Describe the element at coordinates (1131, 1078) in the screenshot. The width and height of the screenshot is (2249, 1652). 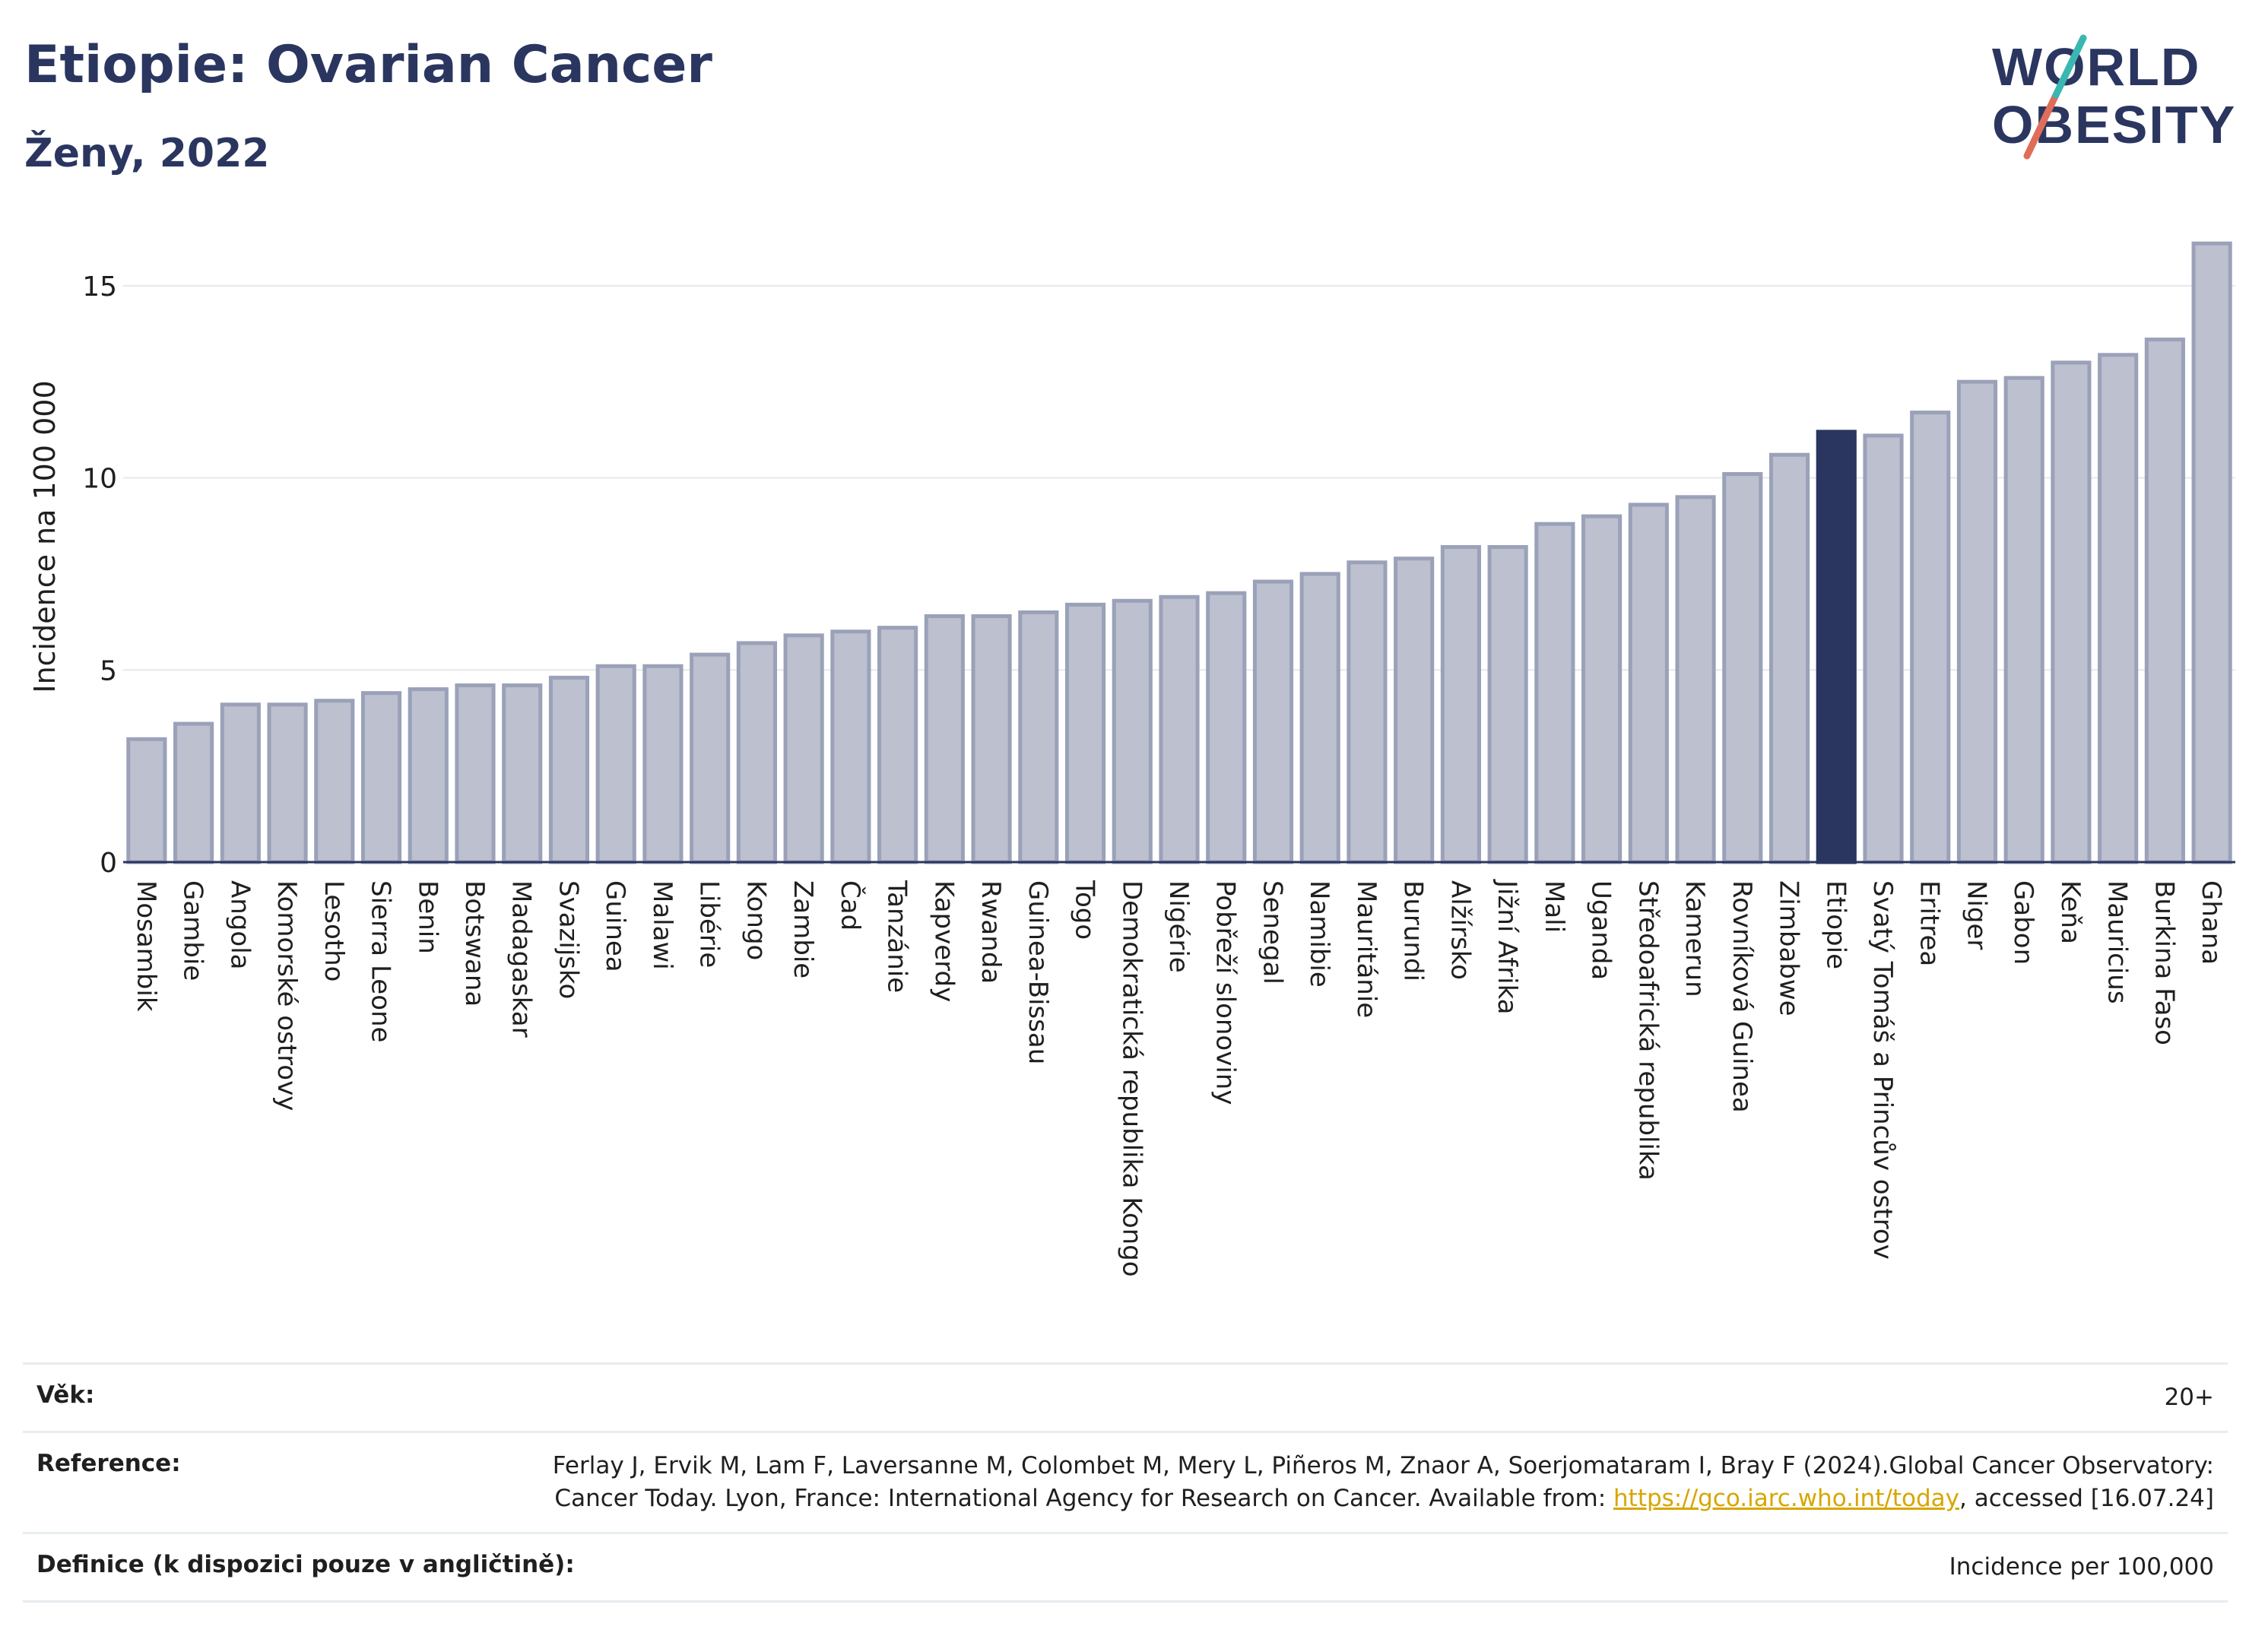
I see `x-tick-label: Demokratická republika Kongo` at that location.